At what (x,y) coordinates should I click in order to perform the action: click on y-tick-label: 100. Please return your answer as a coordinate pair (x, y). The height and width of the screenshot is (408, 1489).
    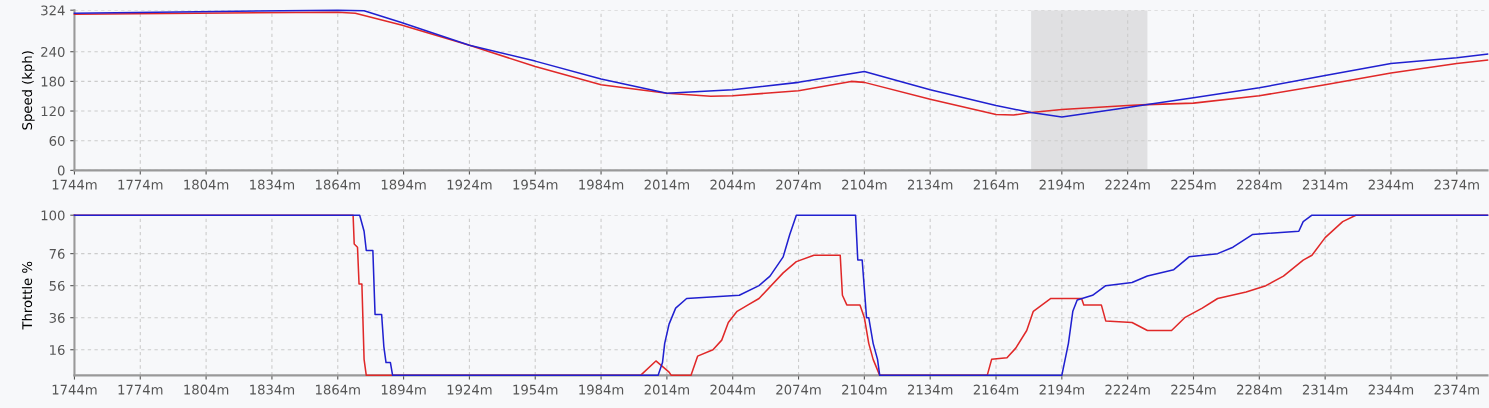
    Looking at the image, I should click on (53, 215).